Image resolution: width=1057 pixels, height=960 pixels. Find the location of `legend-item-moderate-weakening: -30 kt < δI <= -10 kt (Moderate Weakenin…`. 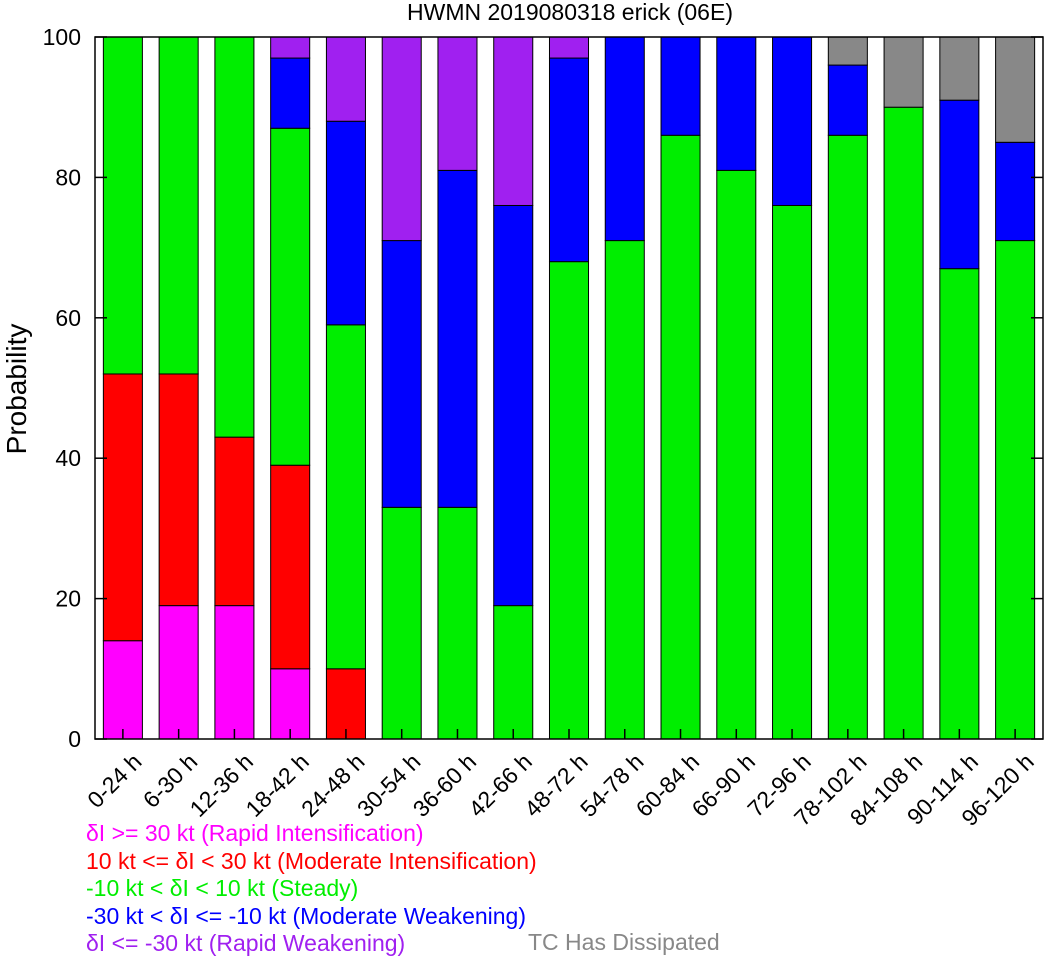

legend-item-moderate-weakening: -30 kt < δI <= -10 kt (Moderate Weakenin… is located at coordinates (306, 915).